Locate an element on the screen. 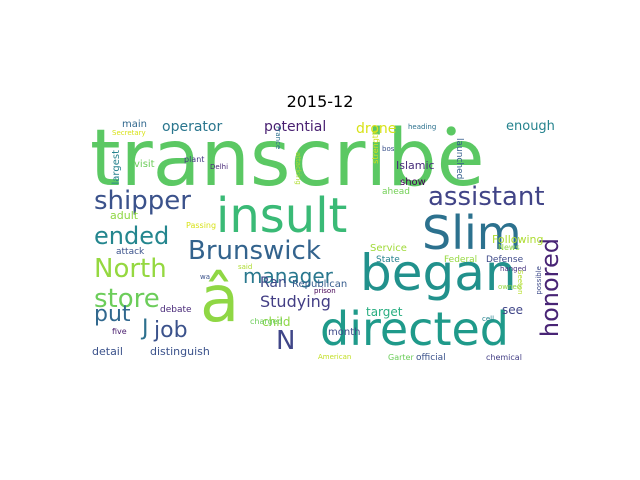 The image size is (640, 480). word-garter: Garter is located at coordinates (401, 357).